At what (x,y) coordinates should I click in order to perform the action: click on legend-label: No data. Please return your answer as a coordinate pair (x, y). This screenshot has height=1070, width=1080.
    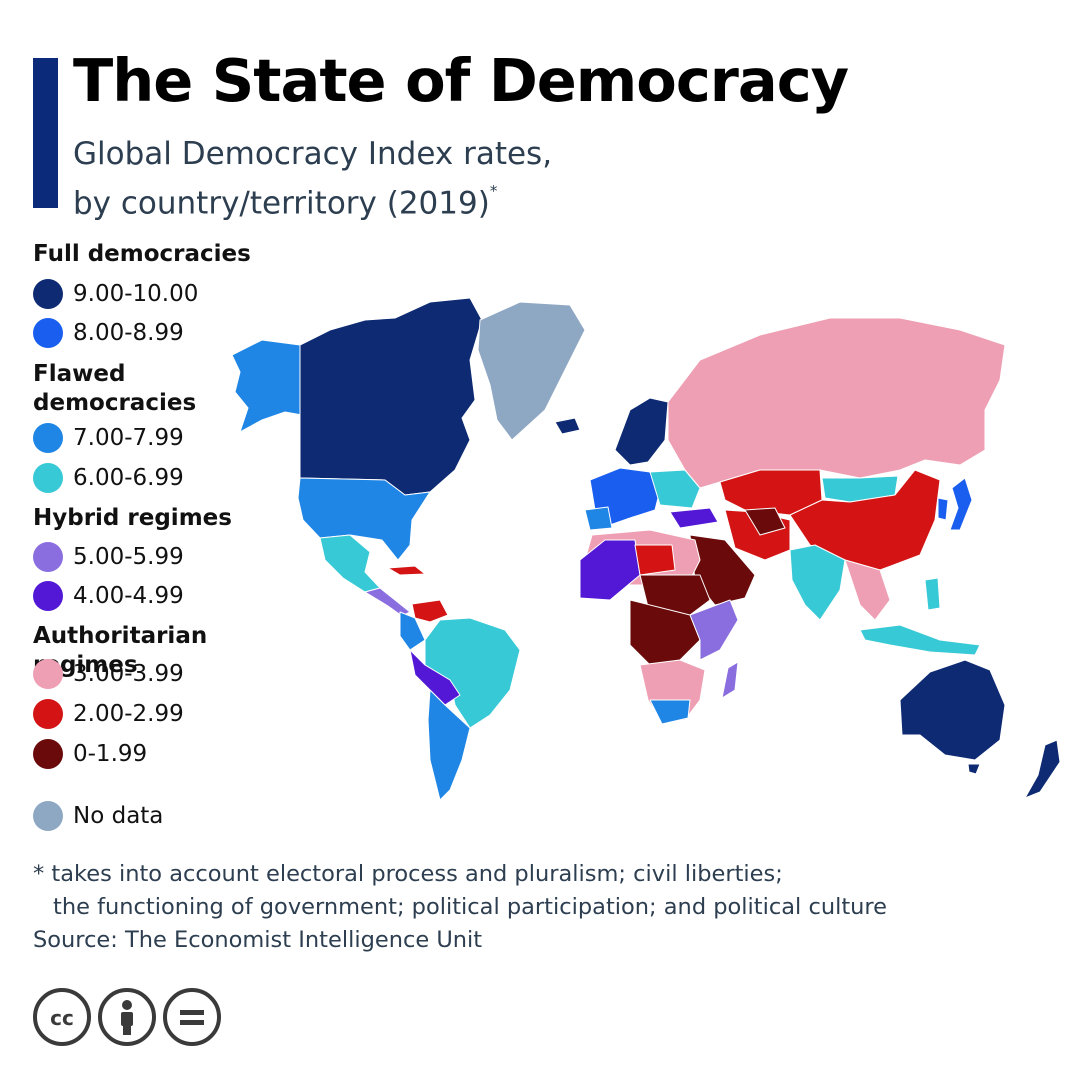
    Looking at the image, I should click on (118, 816).